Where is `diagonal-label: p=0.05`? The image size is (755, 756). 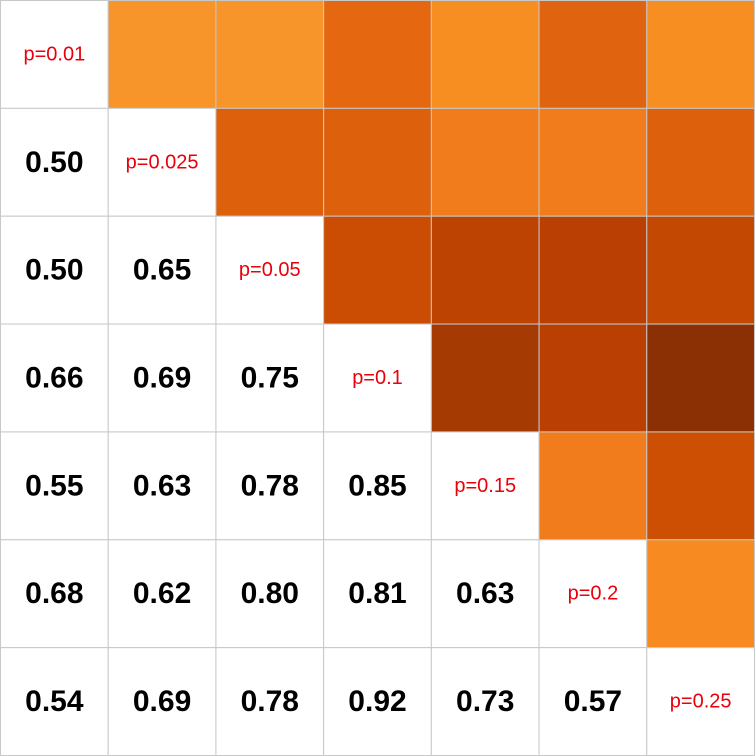
diagonal-label: p=0.05 is located at coordinates (270, 270).